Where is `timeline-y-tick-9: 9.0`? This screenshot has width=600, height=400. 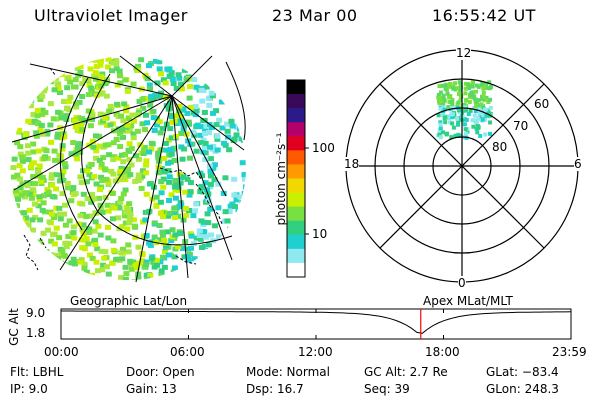 timeline-y-tick-9: 9.0 is located at coordinates (36, 313).